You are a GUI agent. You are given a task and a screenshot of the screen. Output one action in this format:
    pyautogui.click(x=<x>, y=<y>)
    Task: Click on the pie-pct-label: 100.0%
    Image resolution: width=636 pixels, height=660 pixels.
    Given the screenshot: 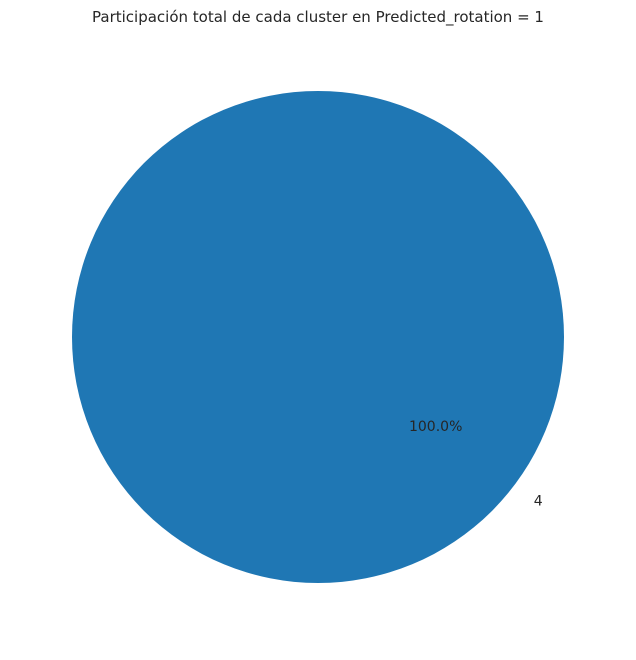 What is the action you would take?
    pyautogui.click(x=435, y=427)
    